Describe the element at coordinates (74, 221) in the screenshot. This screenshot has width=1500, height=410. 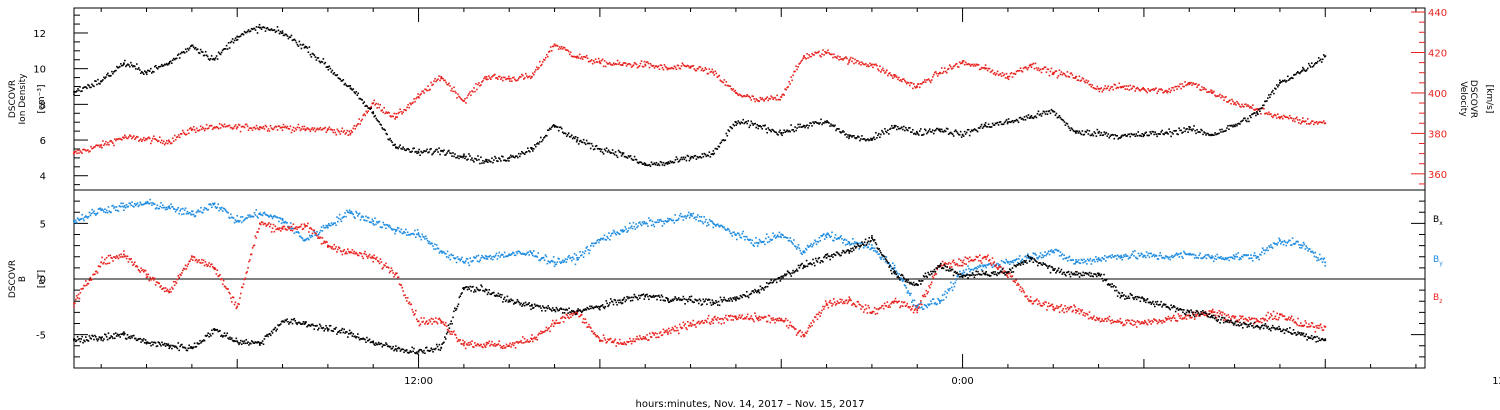
I see `by-series-point` at that location.